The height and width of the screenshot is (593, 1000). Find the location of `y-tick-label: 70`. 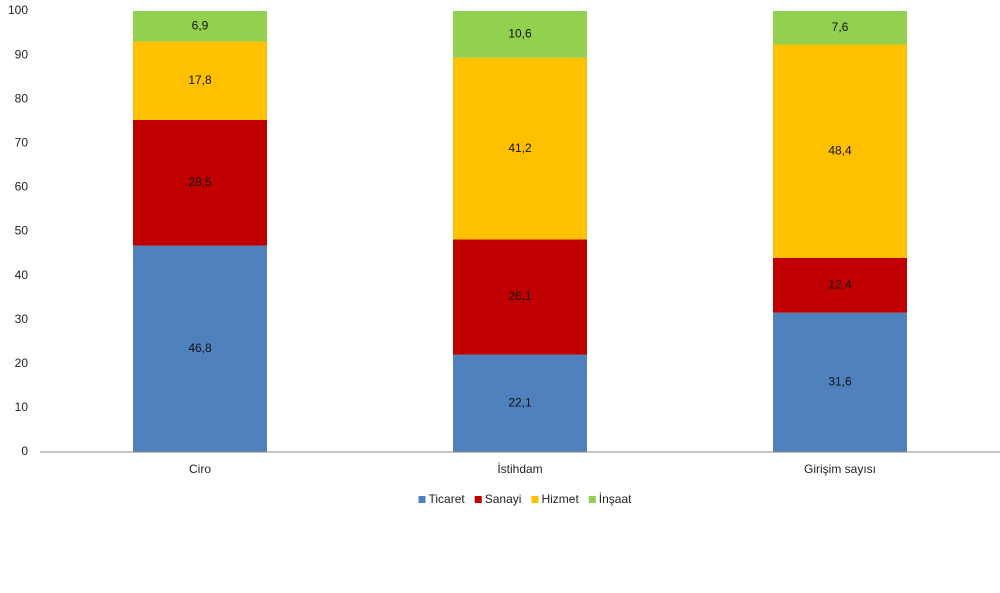

y-tick-label: 70 is located at coordinates (22, 142).